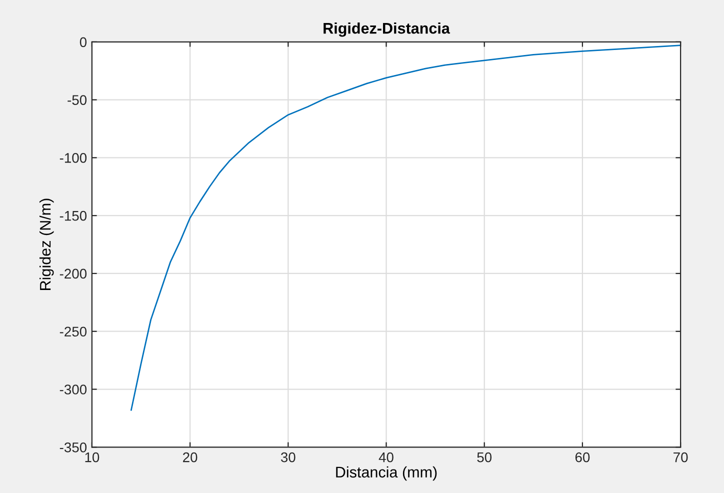 The width and height of the screenshot is (724, 493). What do you see at coordinates (73, 331) in the screenshot?
I see `y-tick-label: -250` at bounding box center [73, 331].